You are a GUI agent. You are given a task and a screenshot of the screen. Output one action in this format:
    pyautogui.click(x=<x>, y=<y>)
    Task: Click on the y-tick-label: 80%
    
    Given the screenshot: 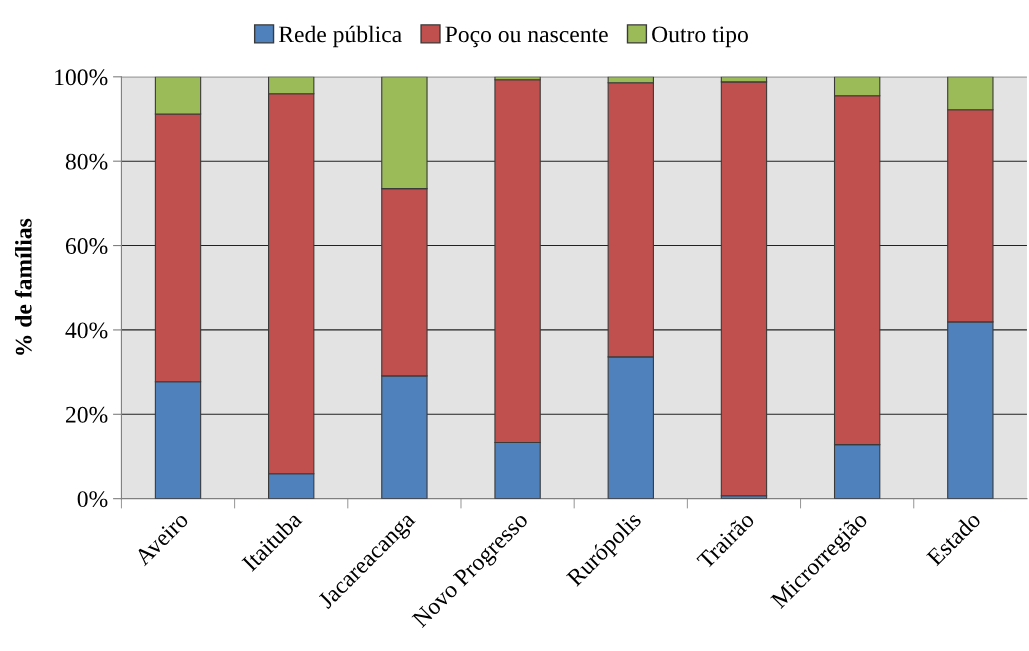 What is the action you would take?
    pyautogui.click(x=86, y=161)
    